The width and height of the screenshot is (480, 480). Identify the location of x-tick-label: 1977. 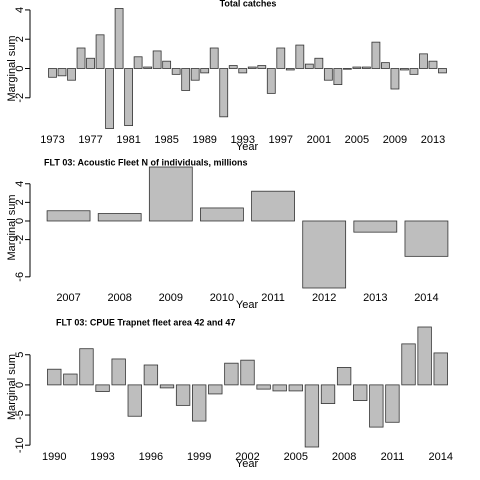
(90, 140).